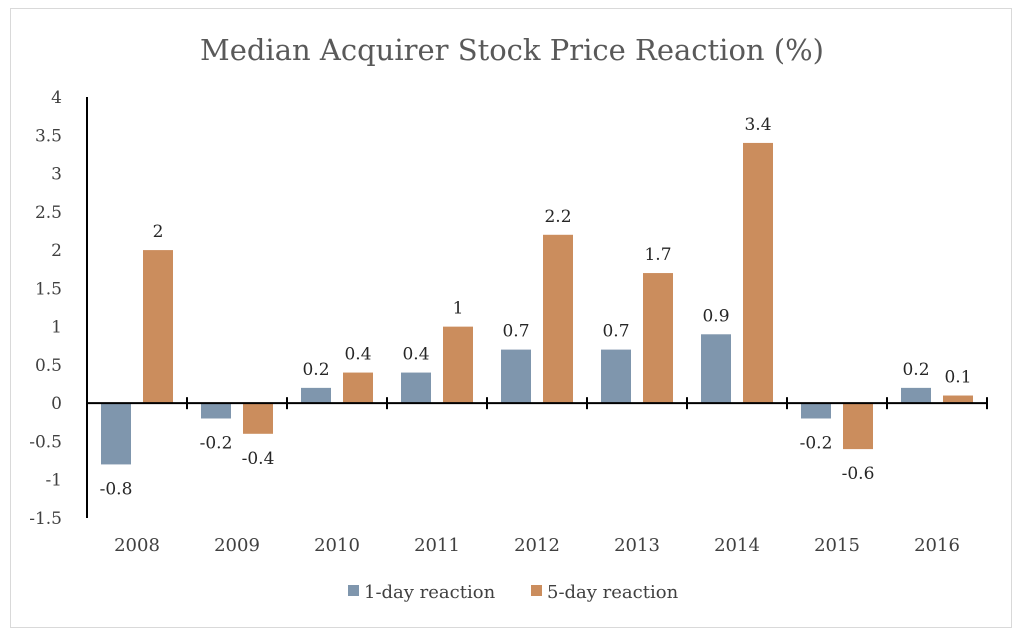 The height and width of the screenshot is (637, 1024). I want to click on y-tick-label: -0.5, so click(45, 442).